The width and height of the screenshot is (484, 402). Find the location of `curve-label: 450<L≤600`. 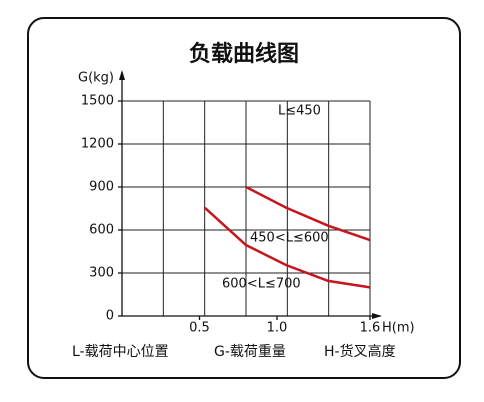

curve-label: 450<L≤600 is located at coordinates (289, 238).